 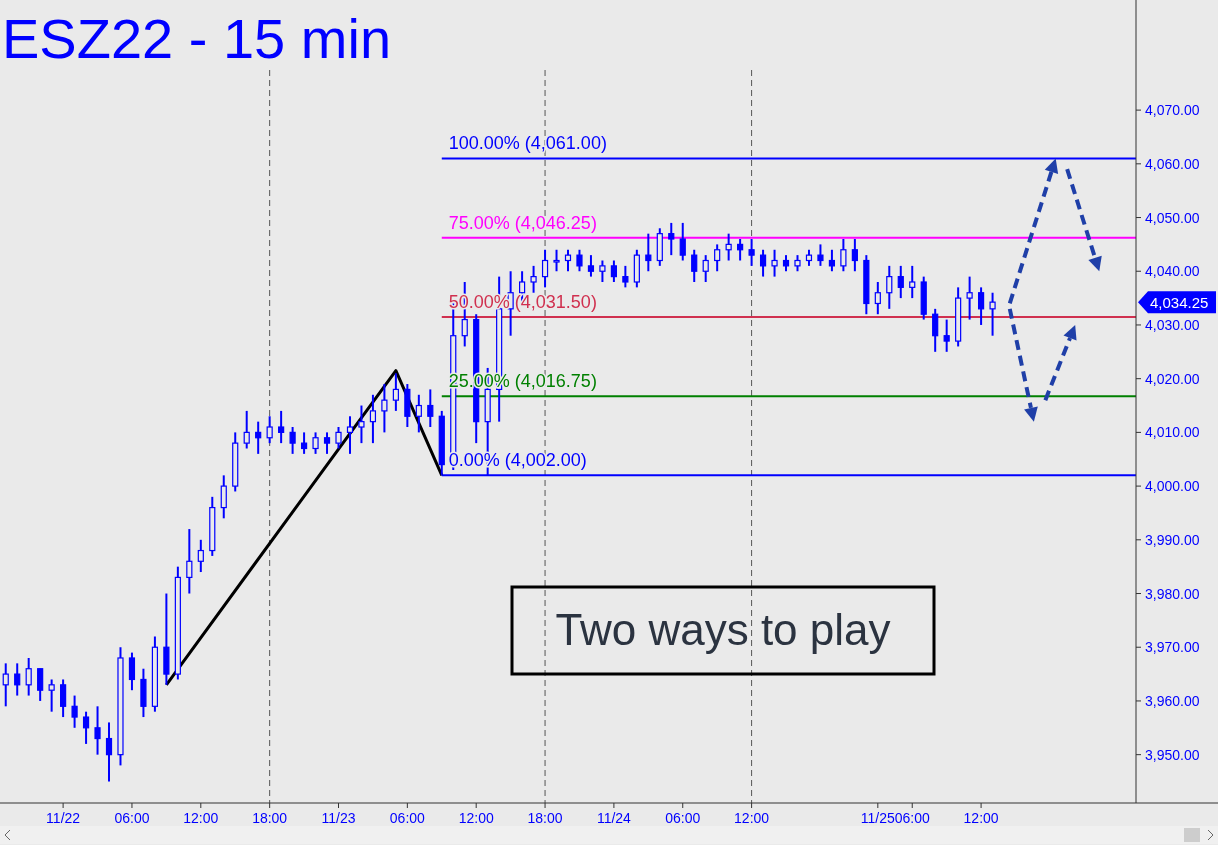 I want to click on y-tick-label: 3,960.00, so click(x=1172, y=700).